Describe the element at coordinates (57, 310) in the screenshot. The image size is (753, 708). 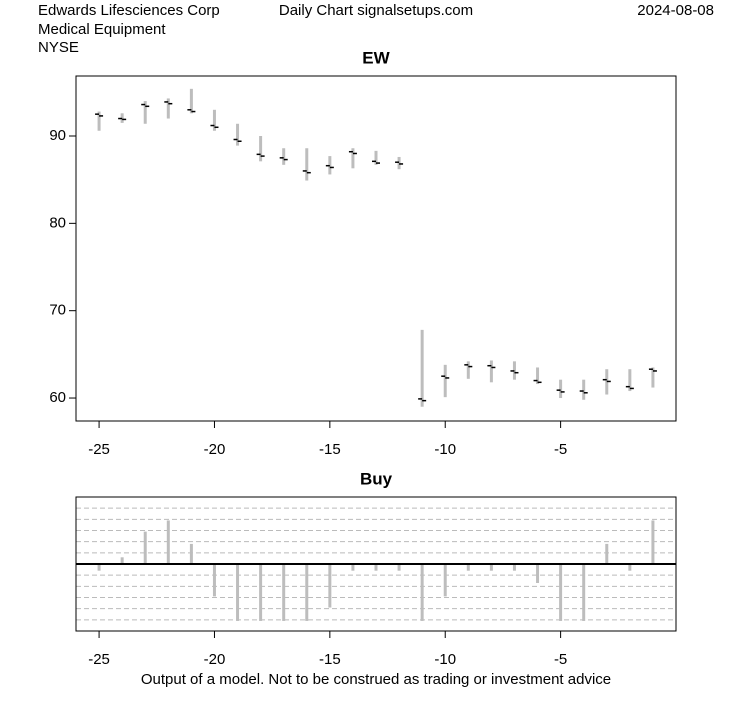
I see `y-tick-label: 70` at that location.